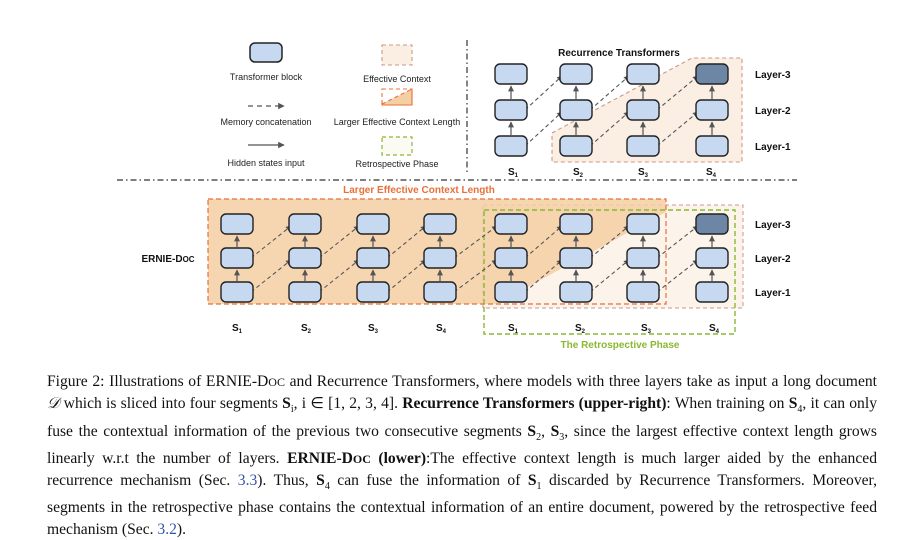  I want to click on recurrence-segment-label: S3, so click(643, 173).